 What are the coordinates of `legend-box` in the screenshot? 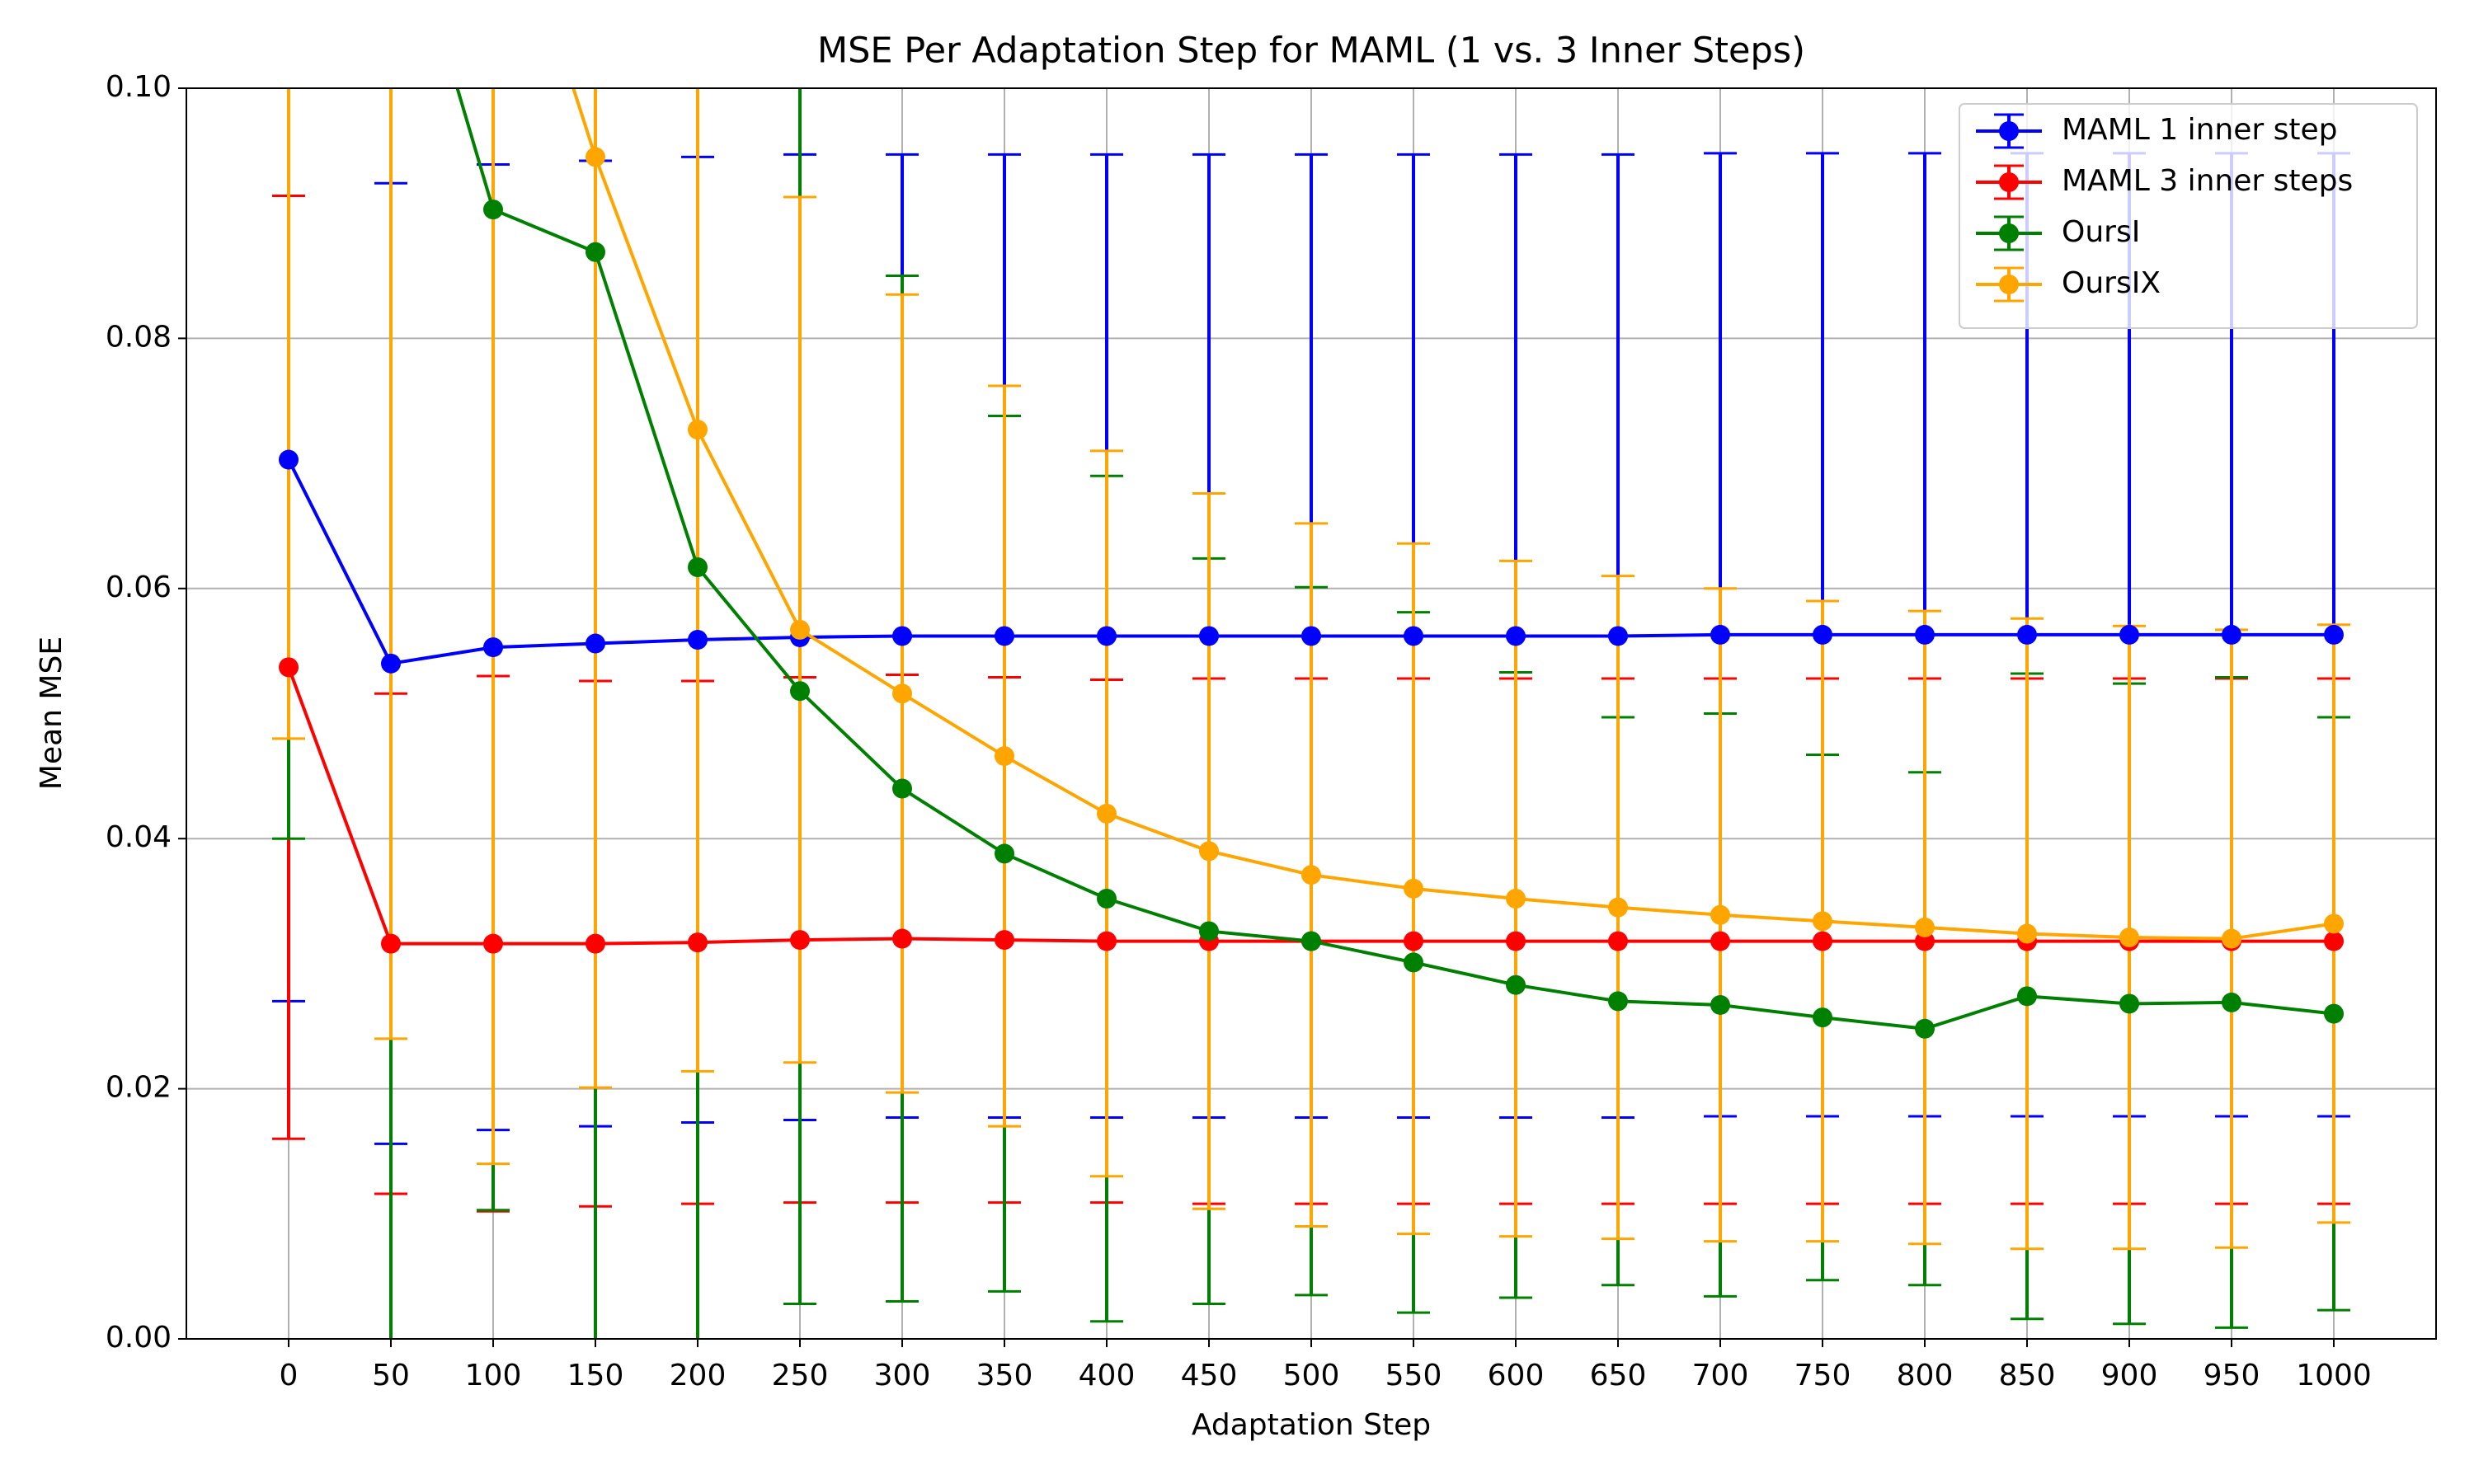 It's located at (2188, 216).